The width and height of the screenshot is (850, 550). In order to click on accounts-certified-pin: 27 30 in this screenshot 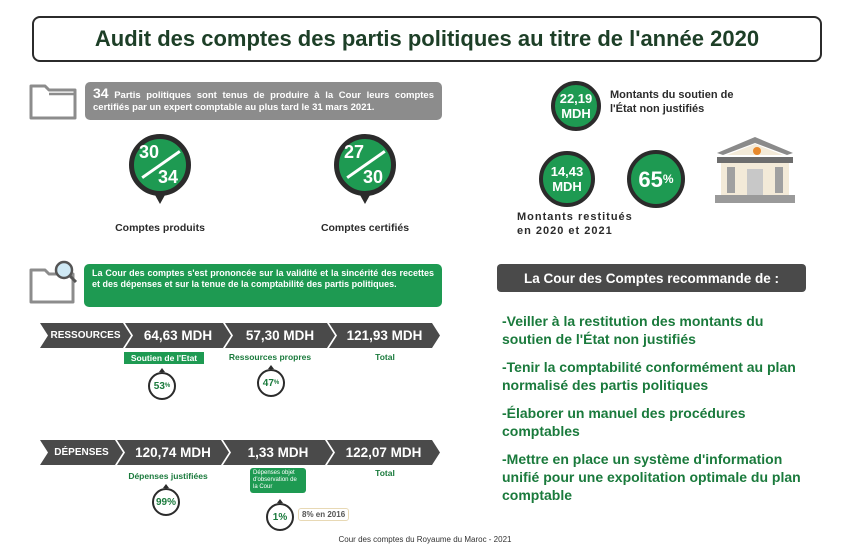, I will do `click(365, 169)`.